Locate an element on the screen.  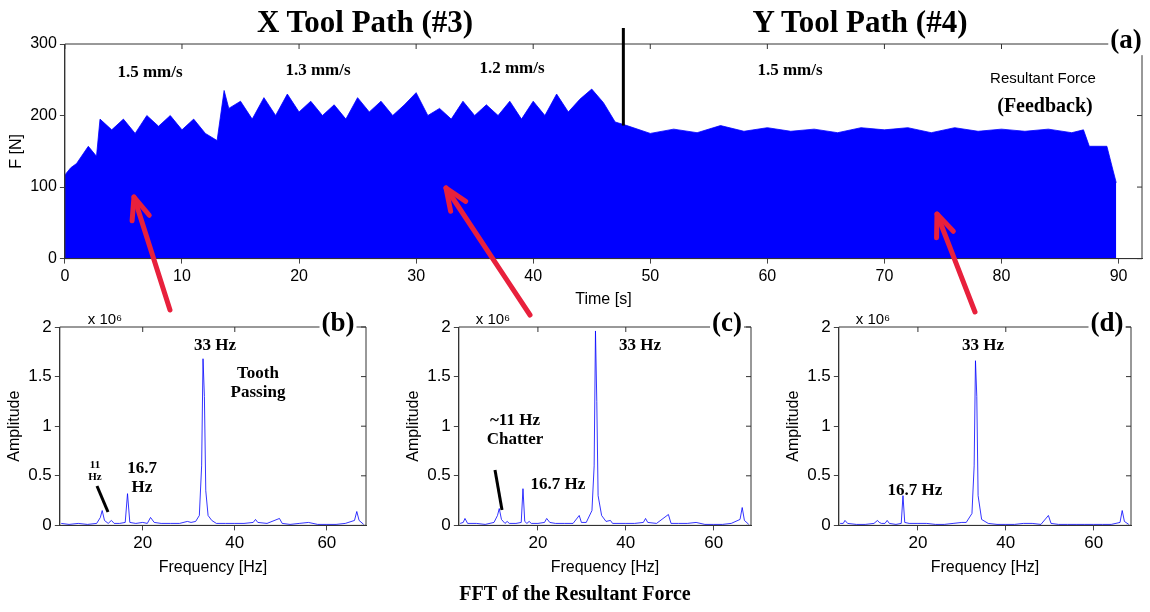
annotation: 1.2 mm/s is located at coordinates (512, 67).